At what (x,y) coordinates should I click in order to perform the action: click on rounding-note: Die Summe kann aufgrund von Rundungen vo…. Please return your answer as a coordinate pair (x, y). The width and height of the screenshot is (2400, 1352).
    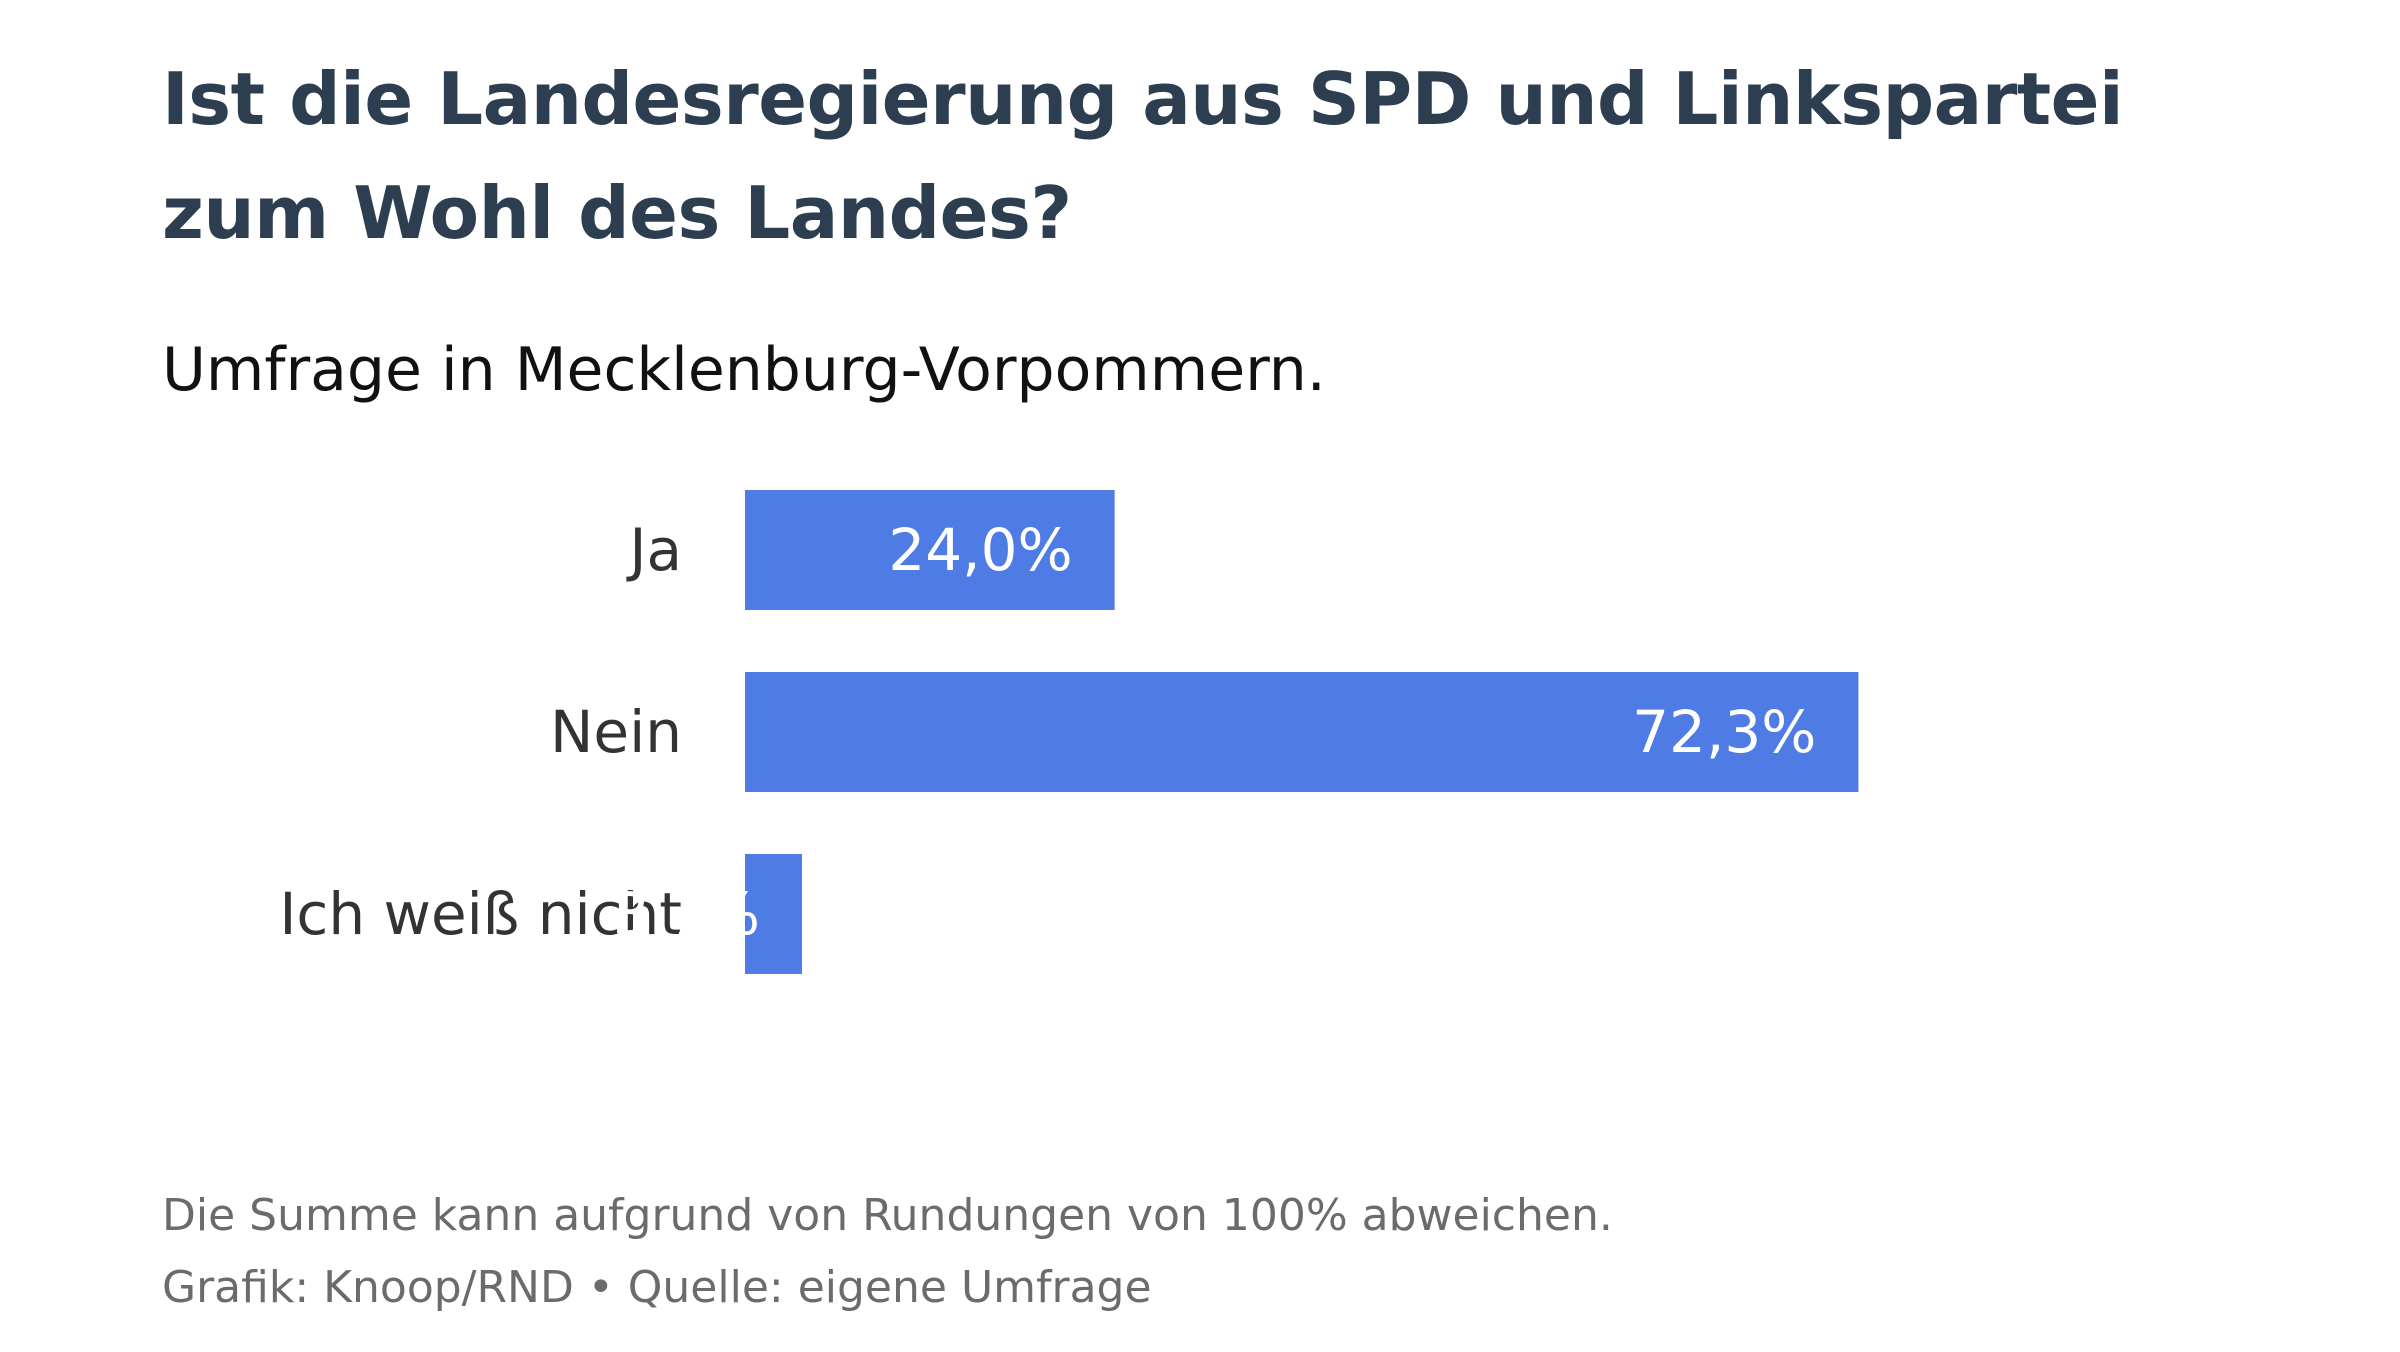
    Looking at the image, I should click on (887, 1215).